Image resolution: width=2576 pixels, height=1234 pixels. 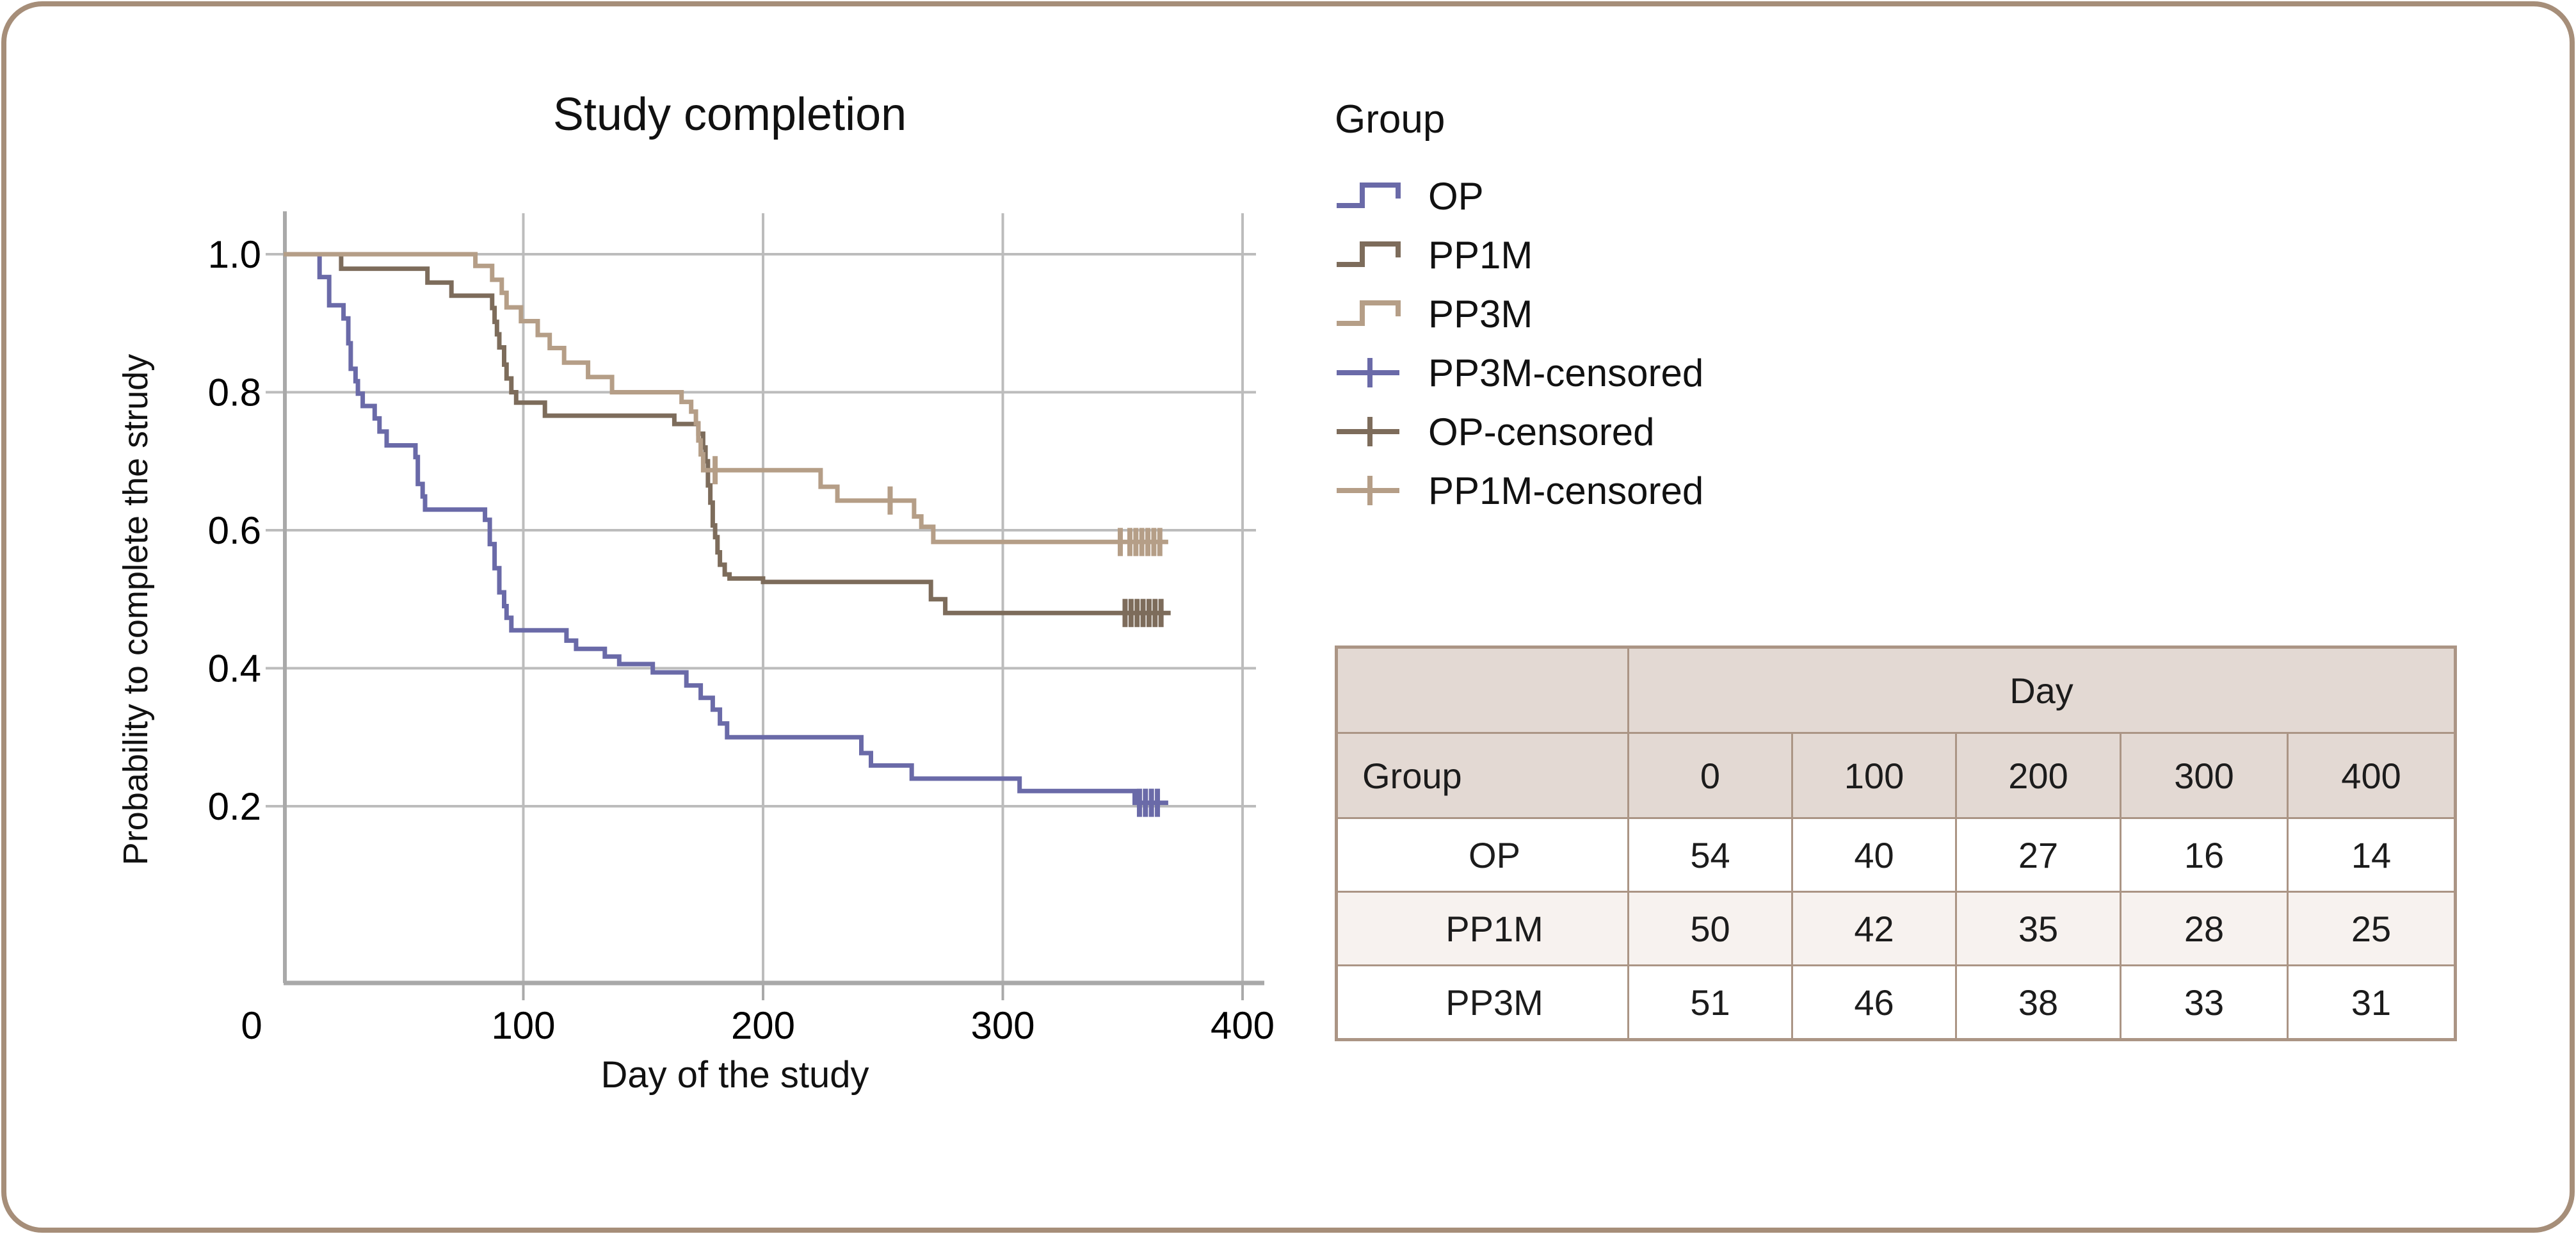 I want to click on chart-title: Study completion, so click(x=729, y=114).